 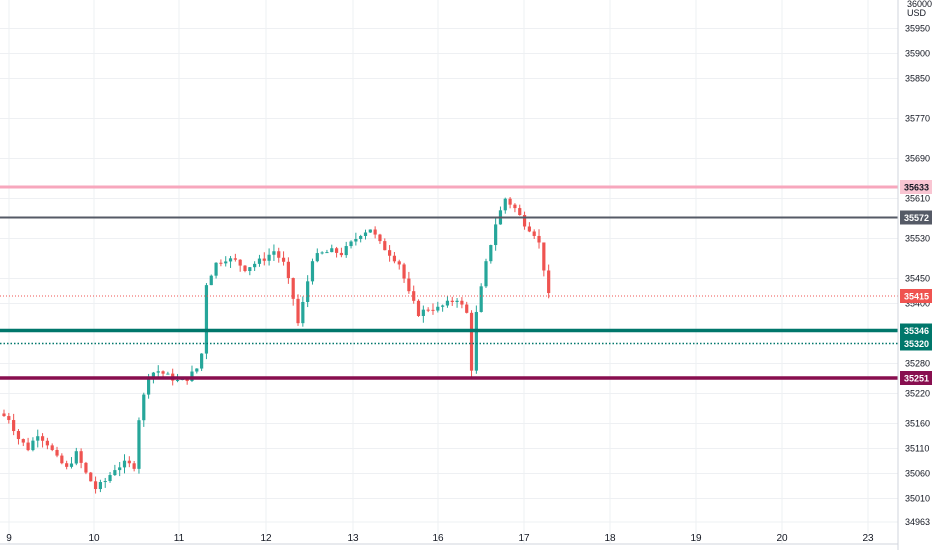 I want to click on price-tick-5: 35610, so click(x=917, y=199).